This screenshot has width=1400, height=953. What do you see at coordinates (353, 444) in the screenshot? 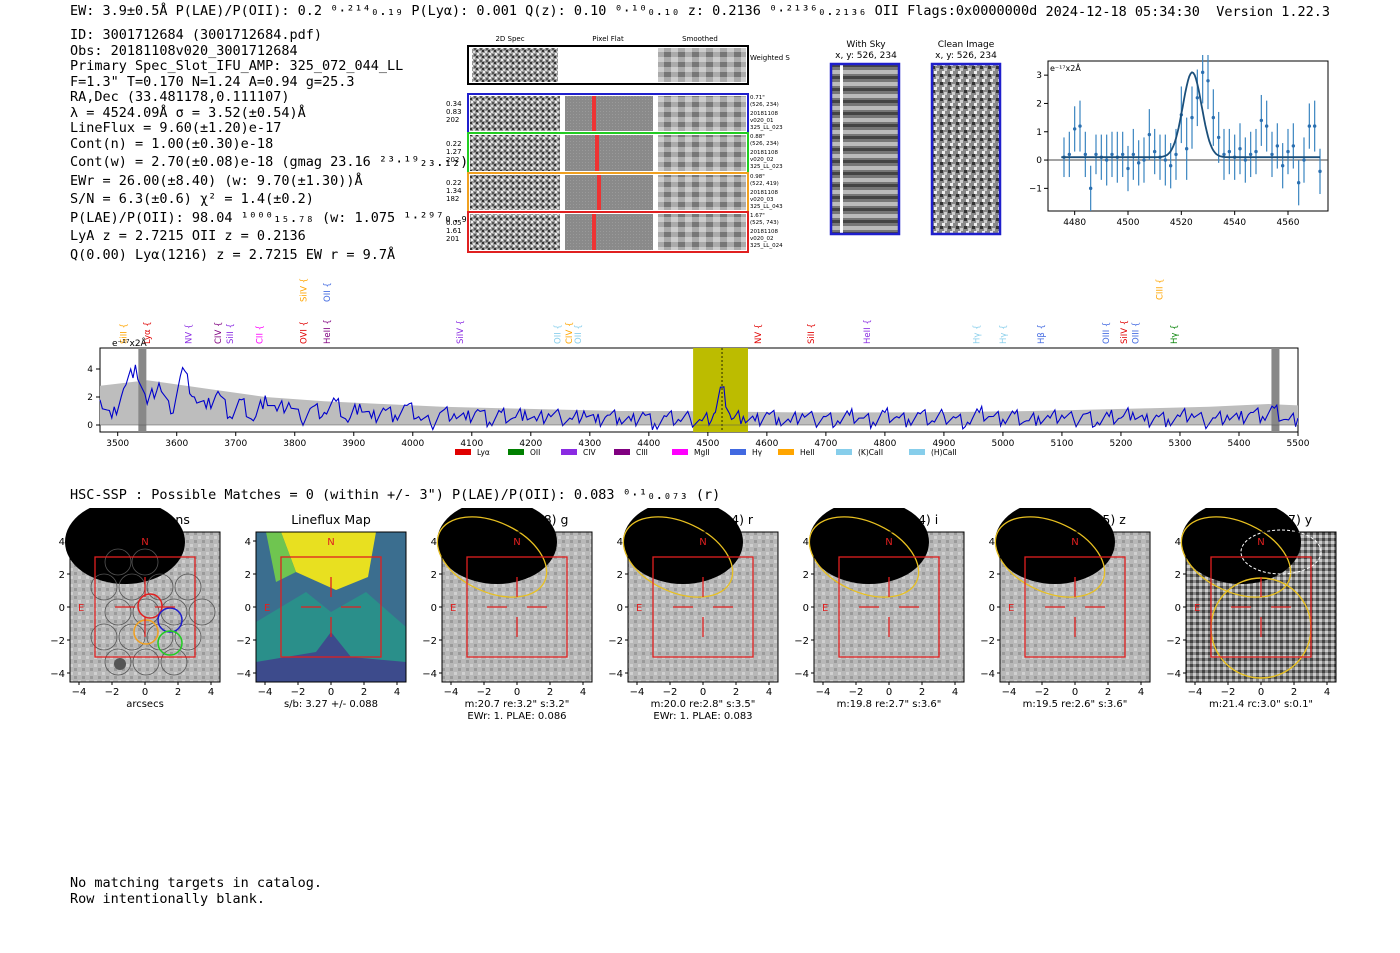
I see `x-tick-label: 3900` at bounding box center [353, 444].